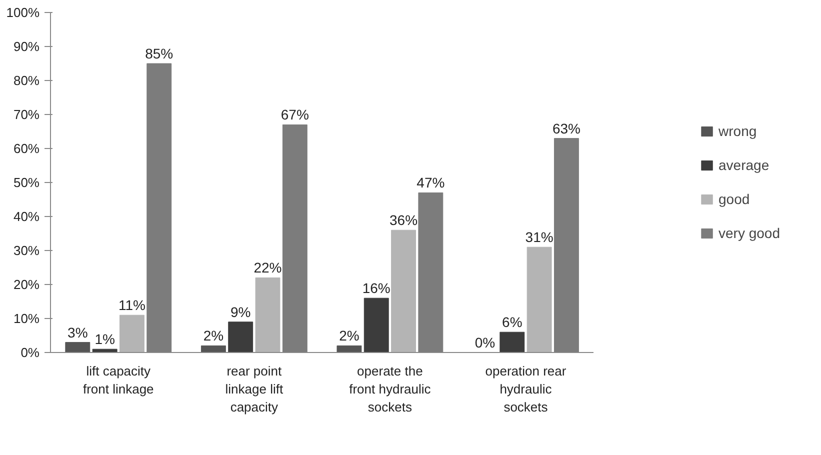 The width and height of the screenshot is (821, 455). What do you see at coordinates (390, 389) in the screenshot?
I see `x-tick-label: operate the front hydraulic sockets` at bounding box center [390, 389].